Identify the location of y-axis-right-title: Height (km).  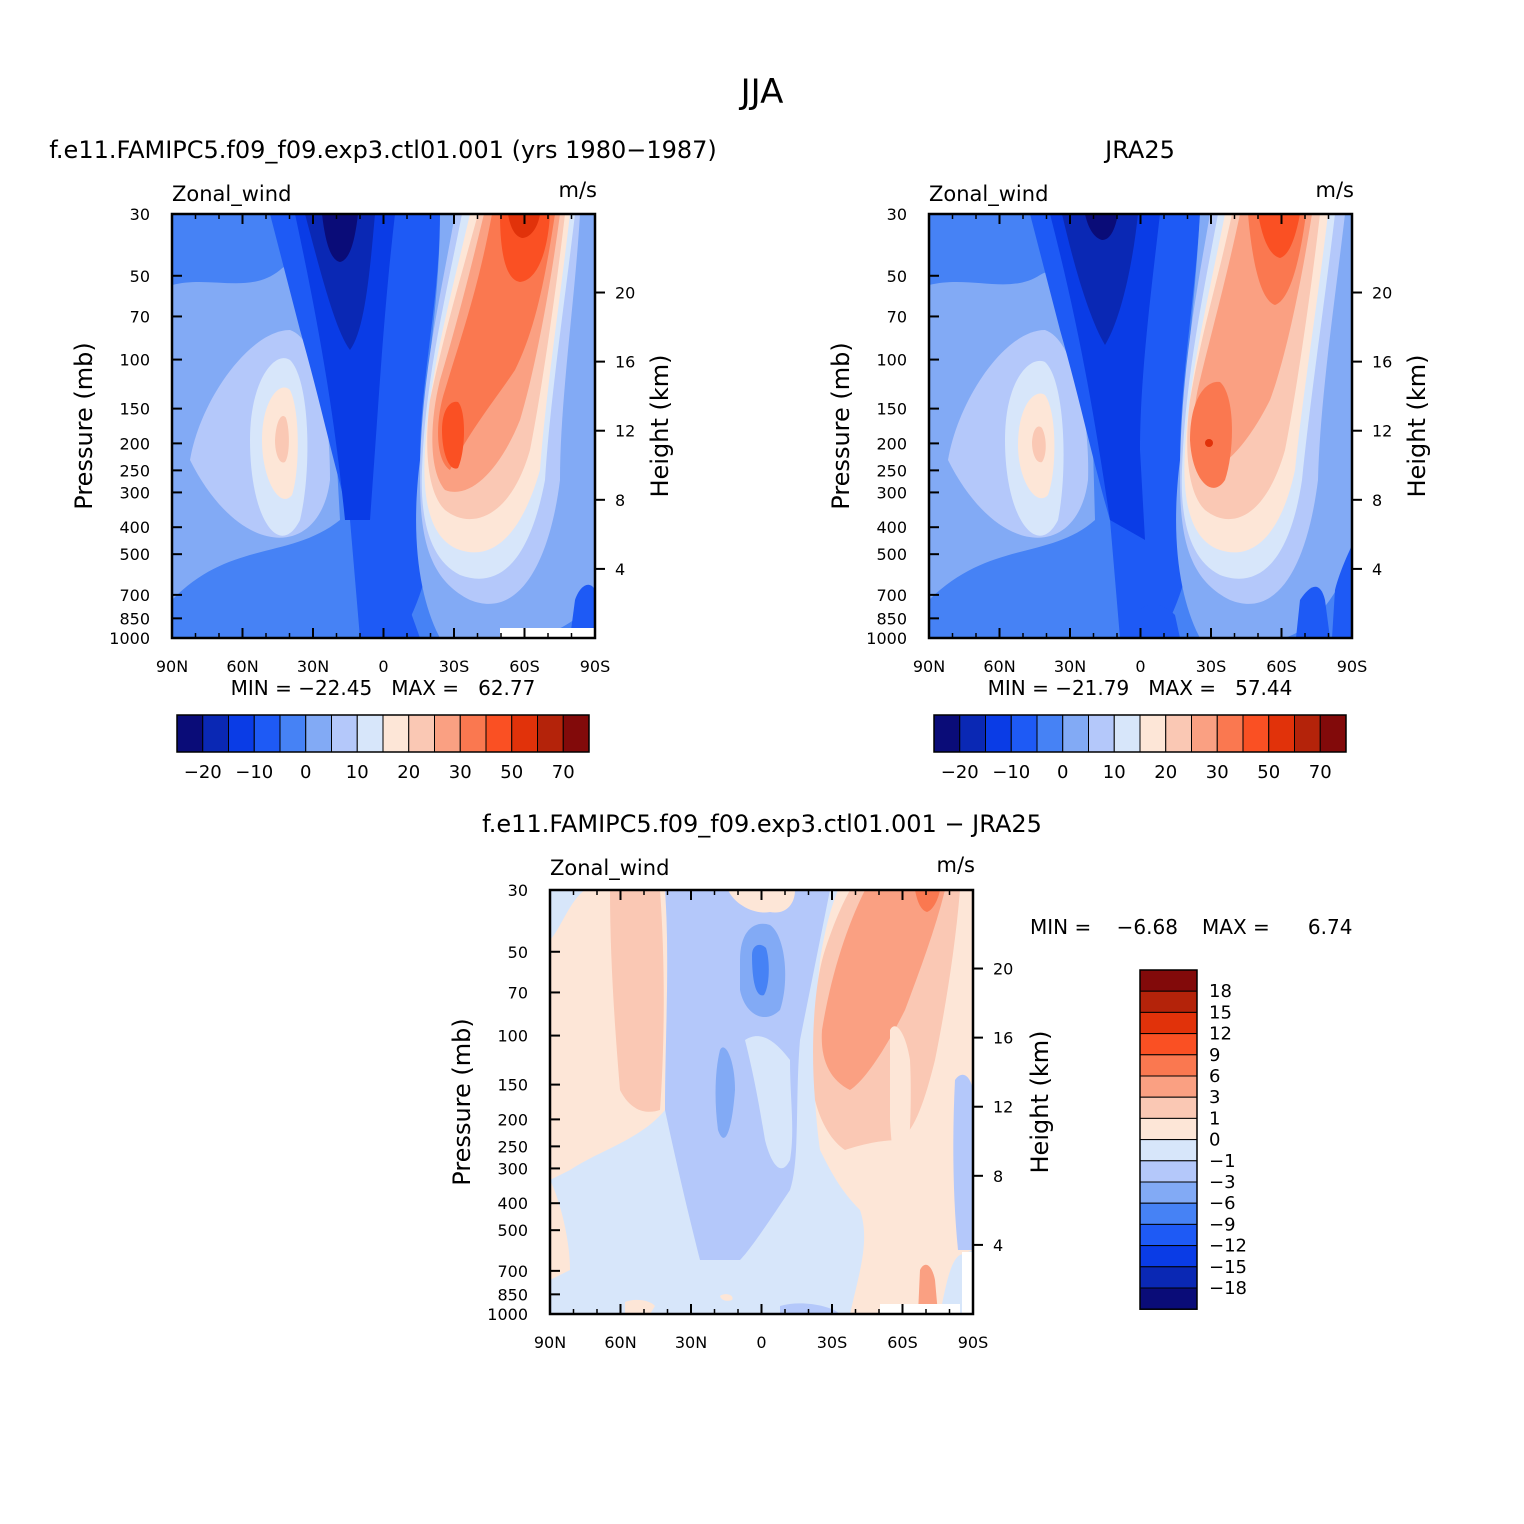
(1417, 426).